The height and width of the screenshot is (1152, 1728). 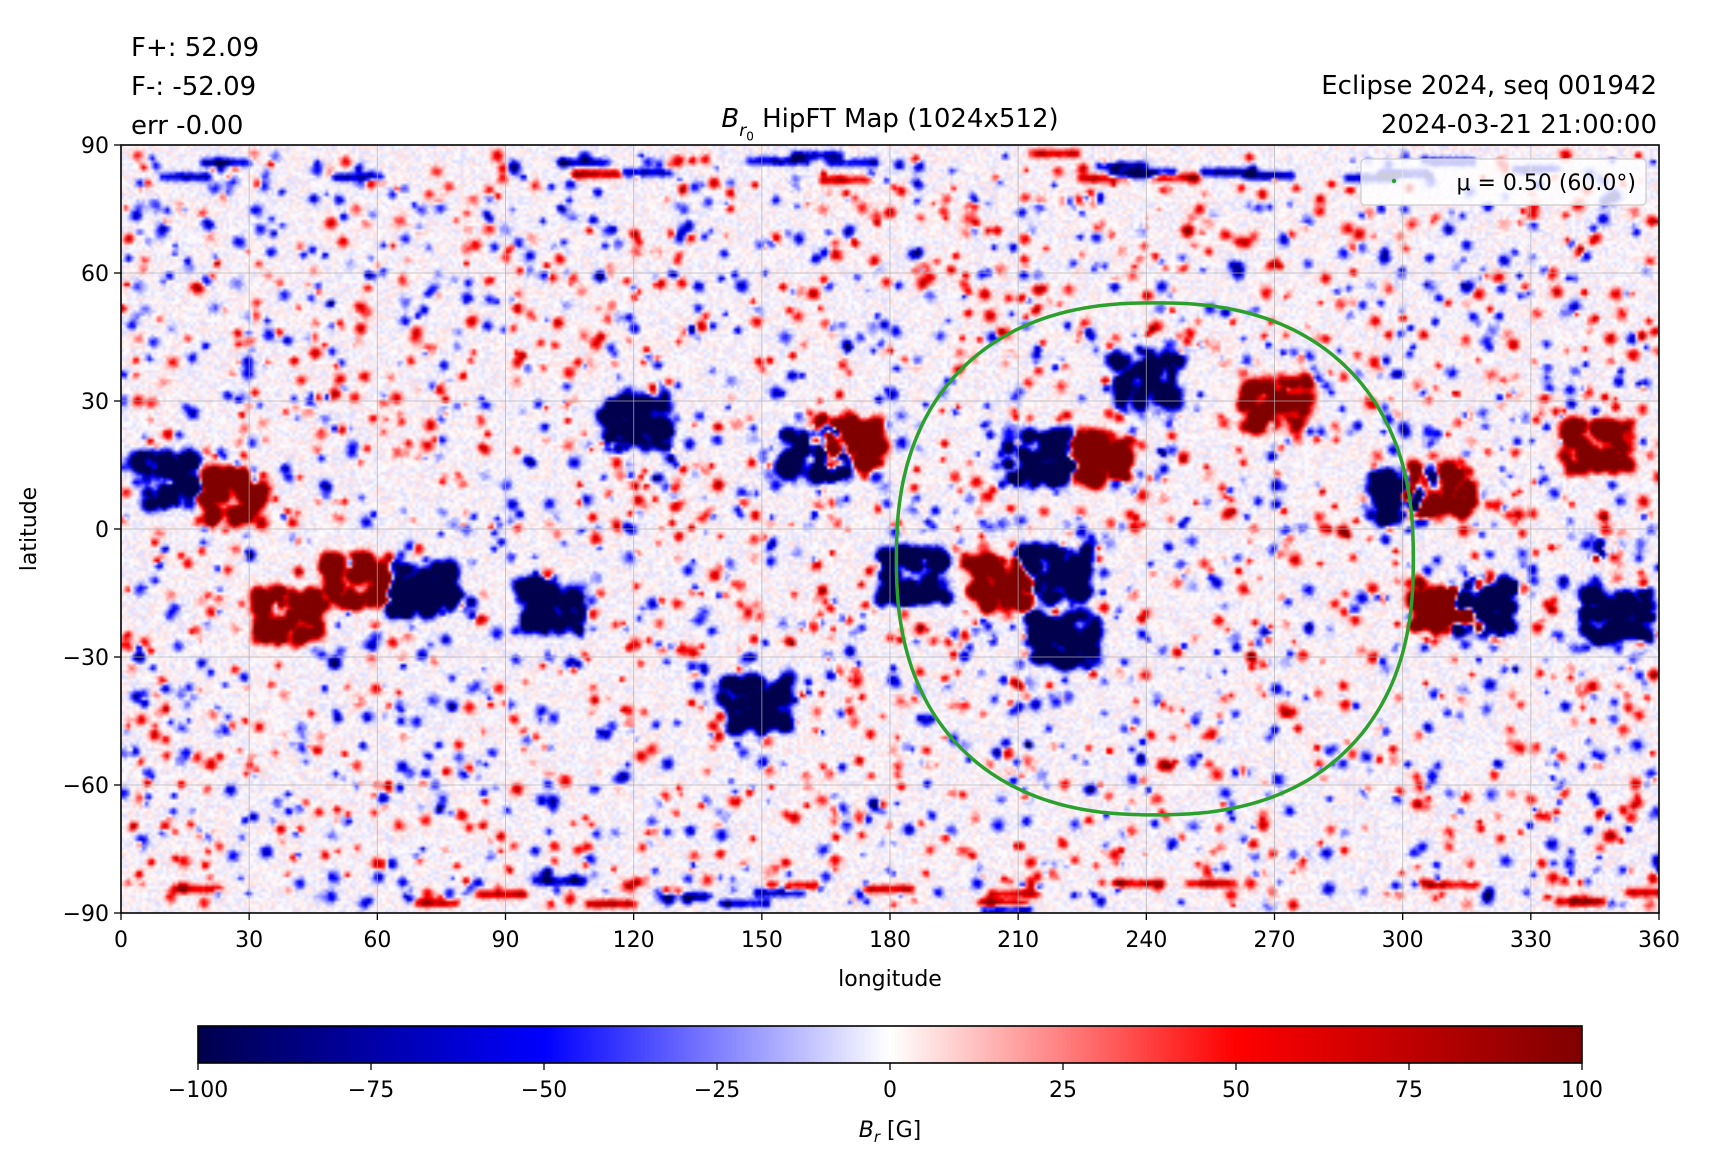 What do you see at coordinates (877, 1137) in the screenshot?
I see `colorbar-label-subscript: r` at bounding box center [877, 1137].